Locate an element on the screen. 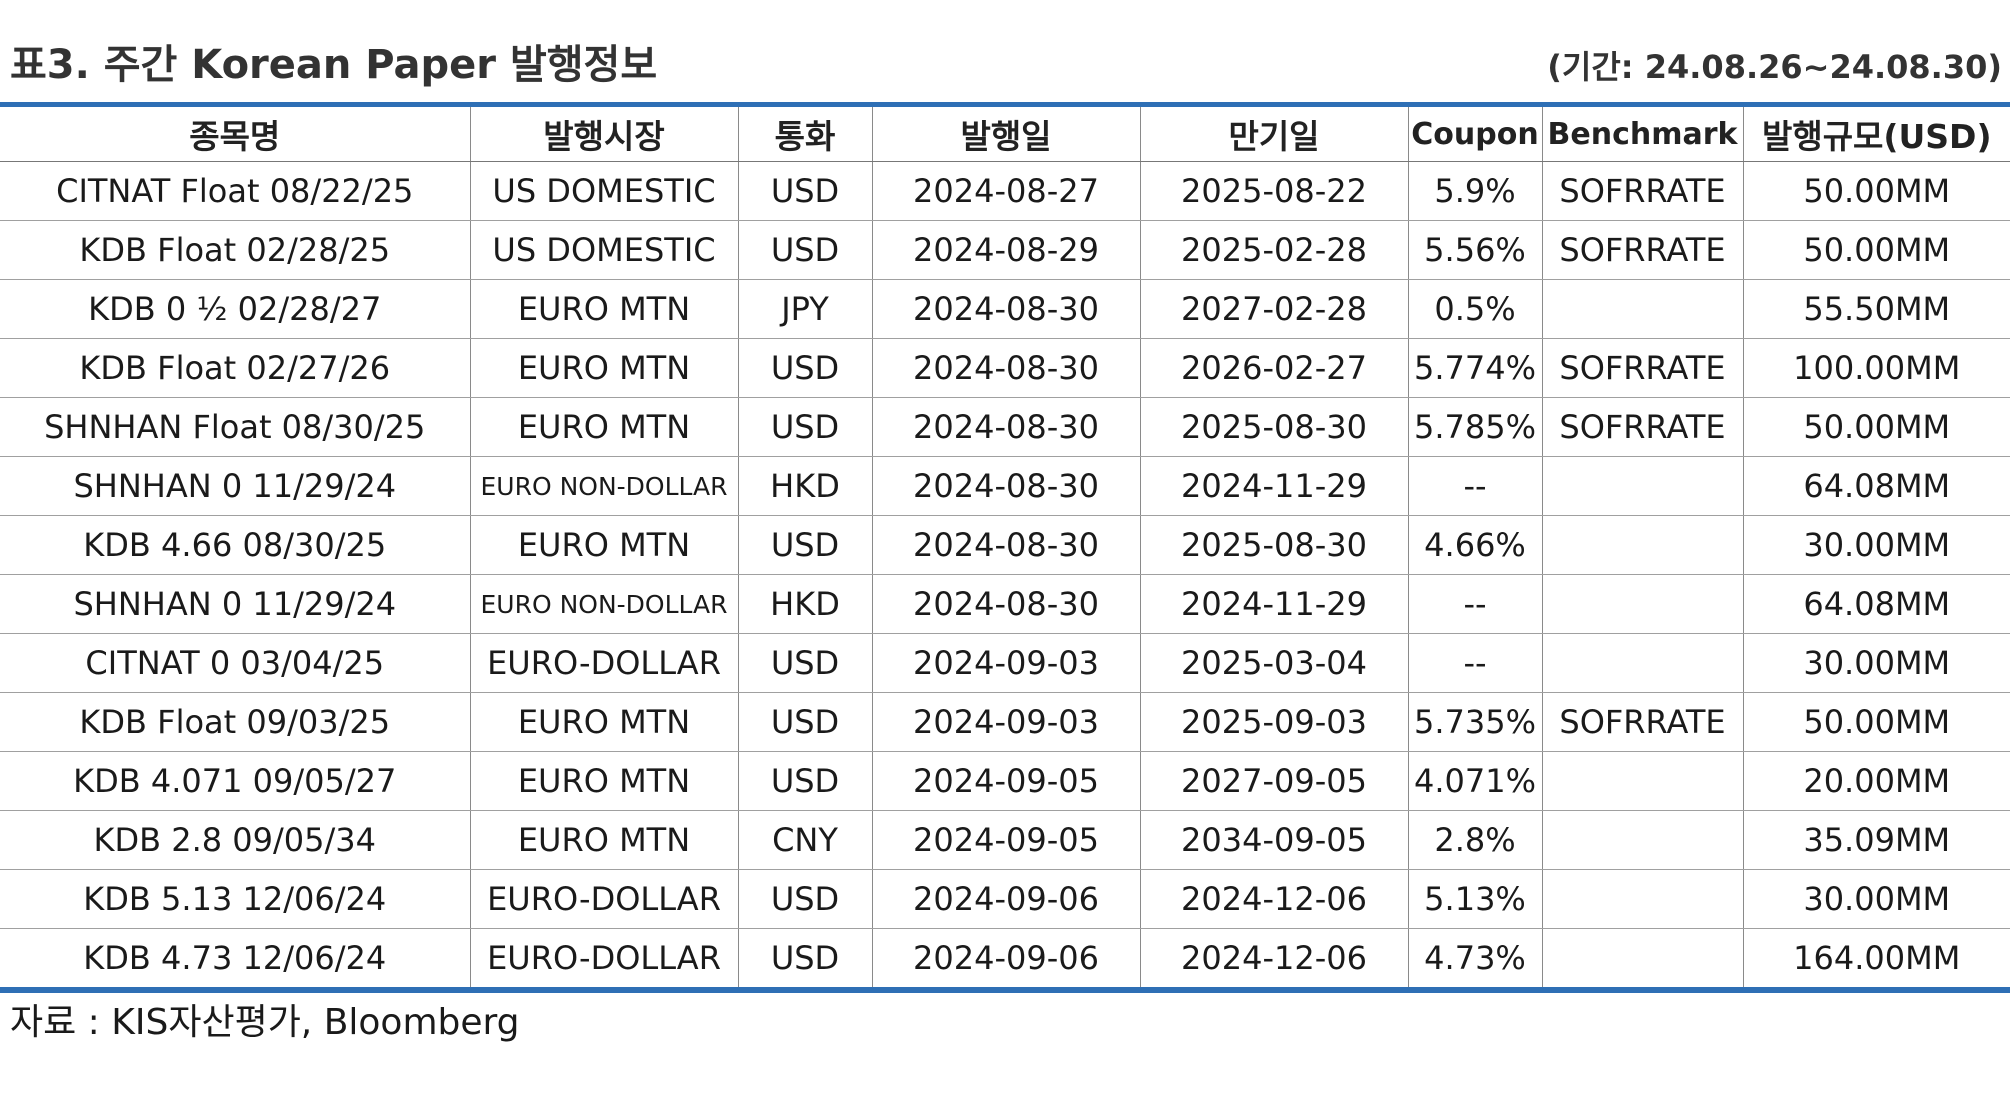 This screenshot has width=2010, height=1094. cell-market: EURO NON-DOLLAR is located at coordinates (604, 604).